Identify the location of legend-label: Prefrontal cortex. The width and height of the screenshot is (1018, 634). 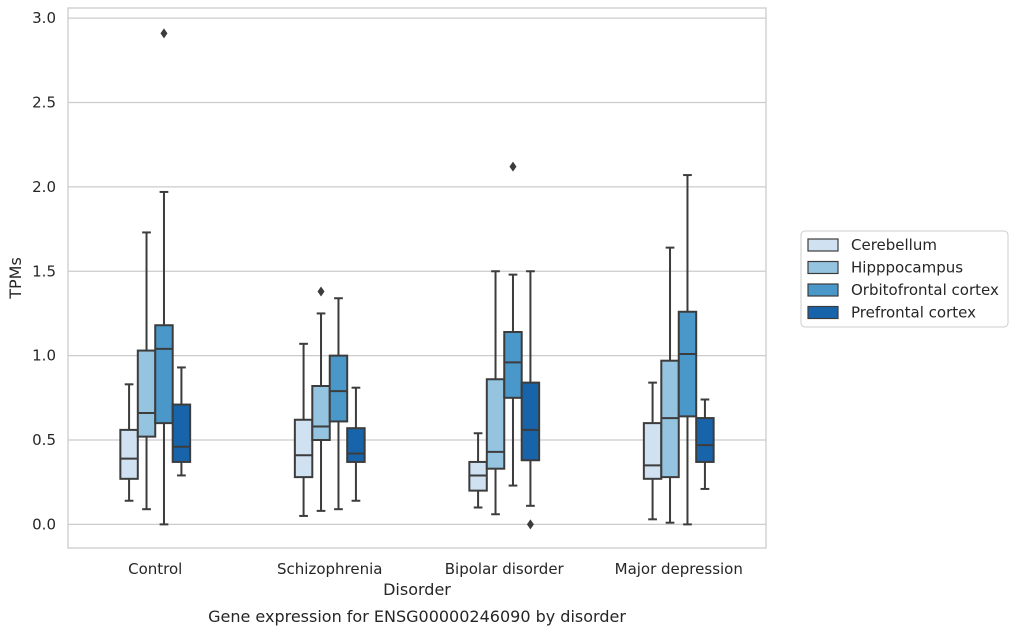
(913, 313).